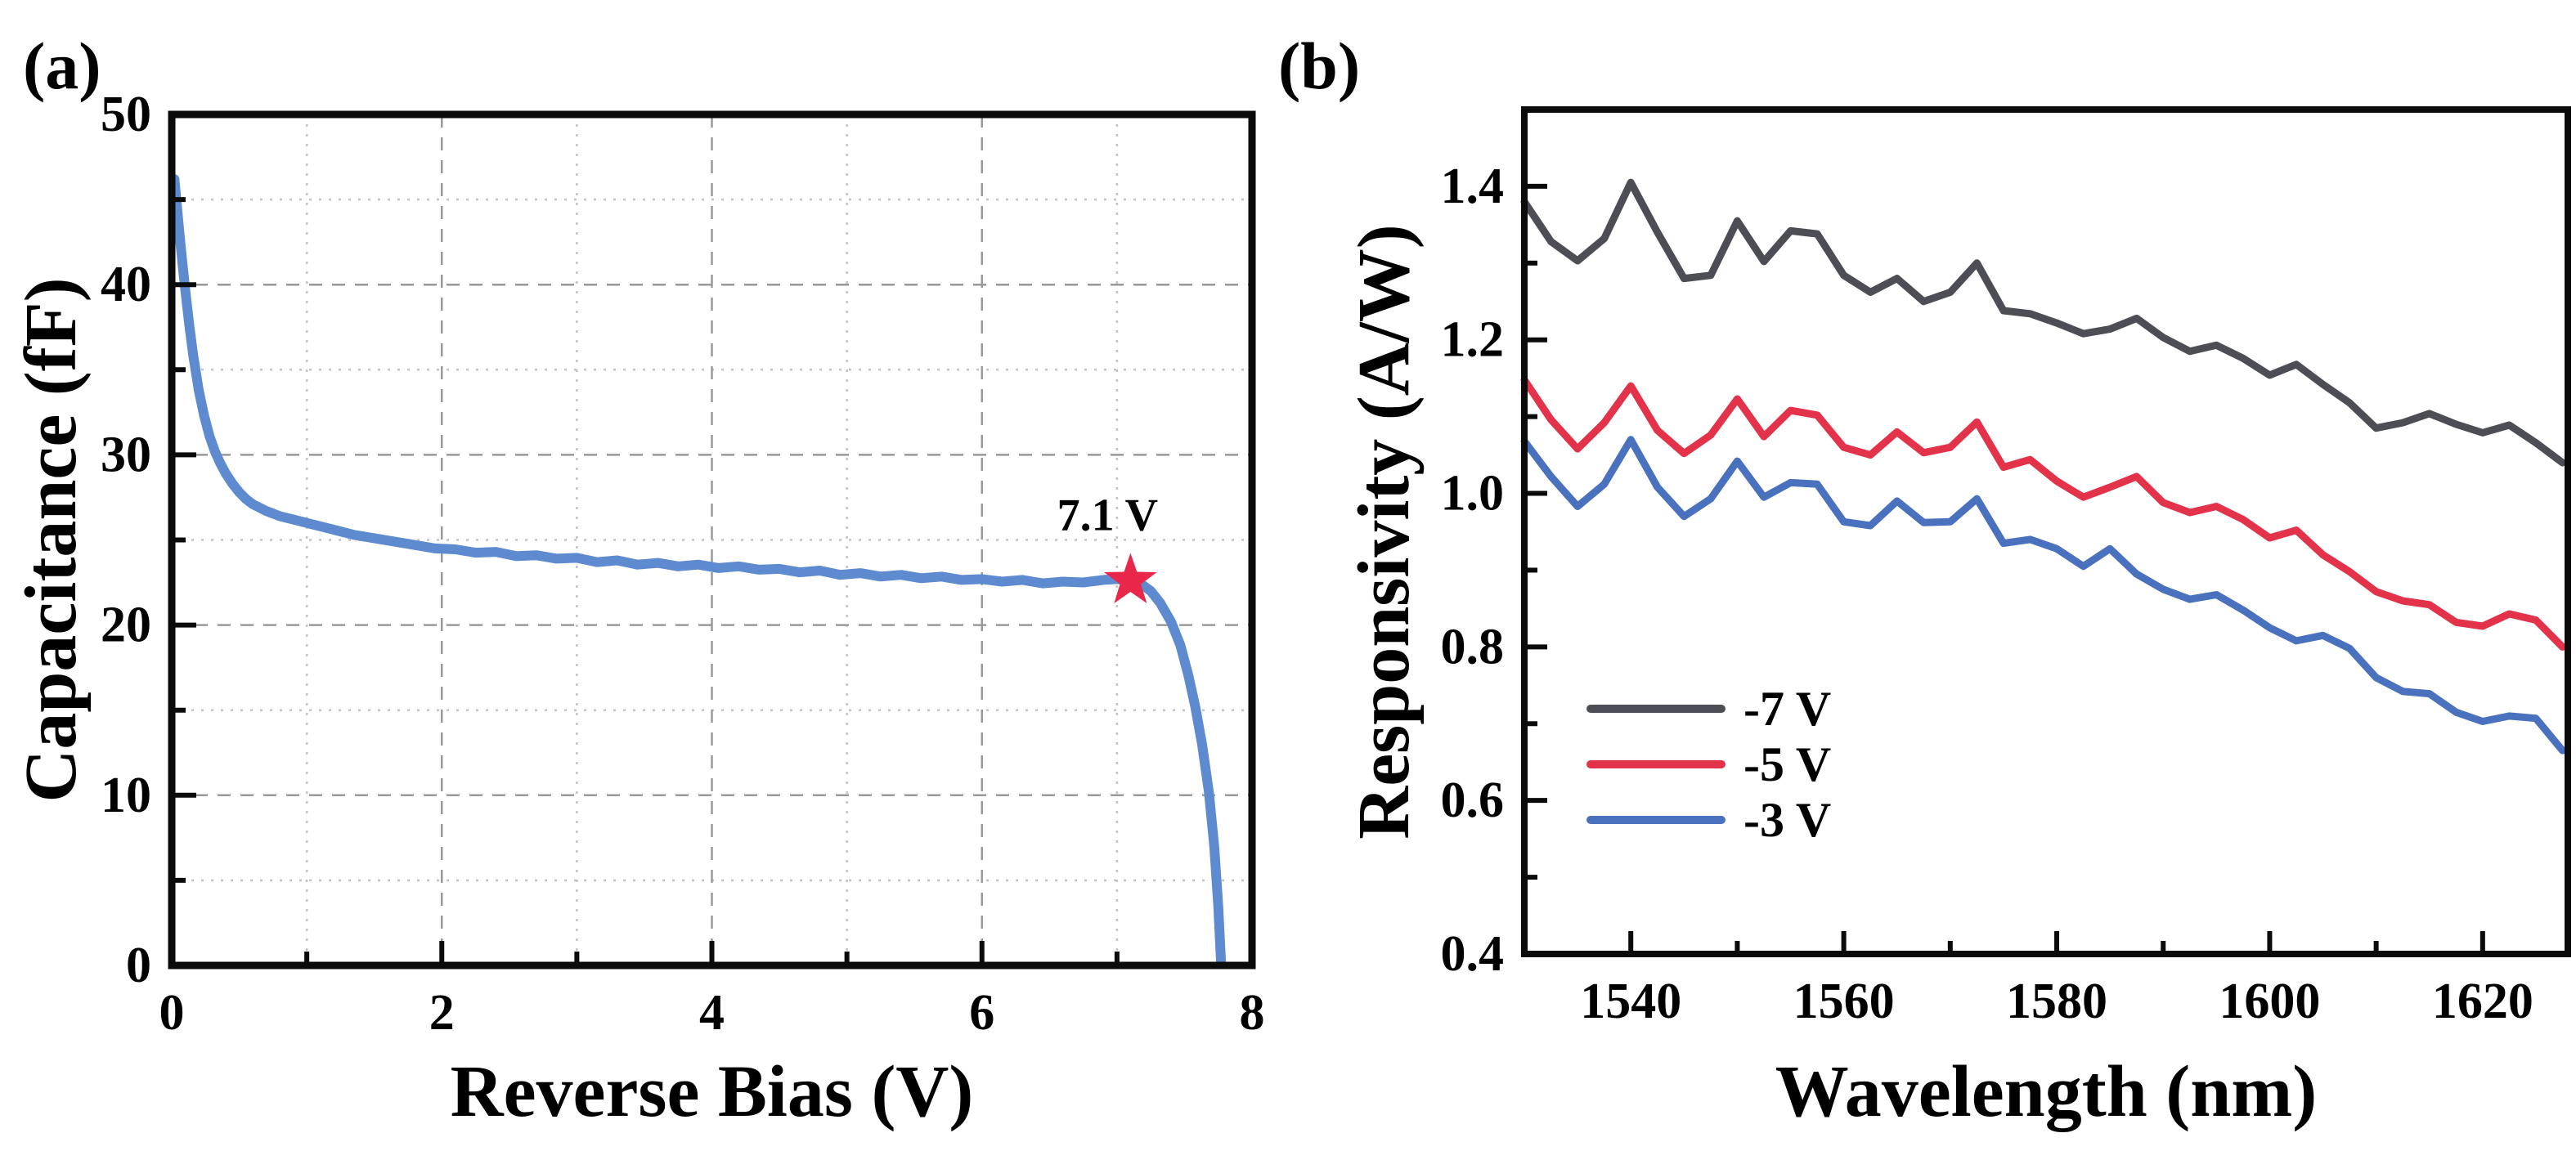  Describe the element at coordinates (1844, 1001) in the screenshot. I see `x-tick-label: 1560` at that location.